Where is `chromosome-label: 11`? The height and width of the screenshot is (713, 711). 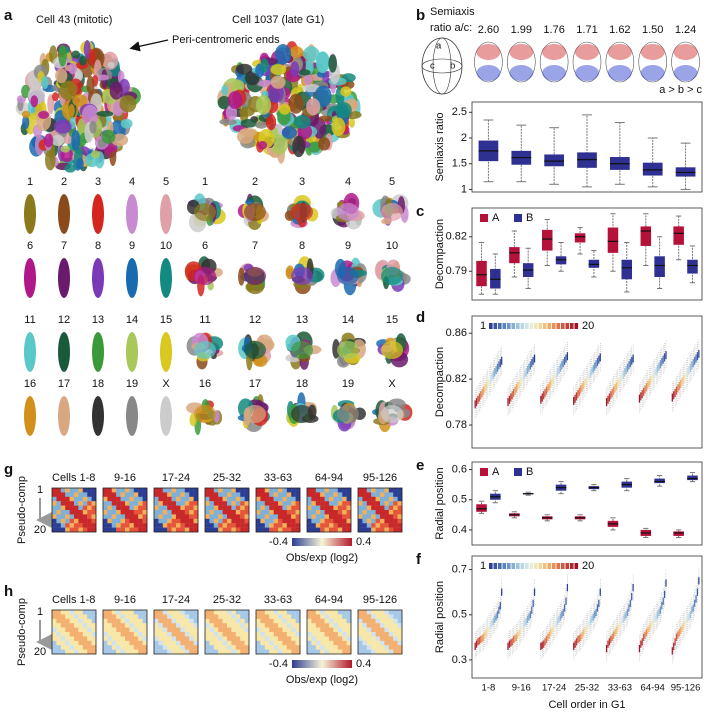
chromosome-label: 11 is located at coordinates (204, 320).